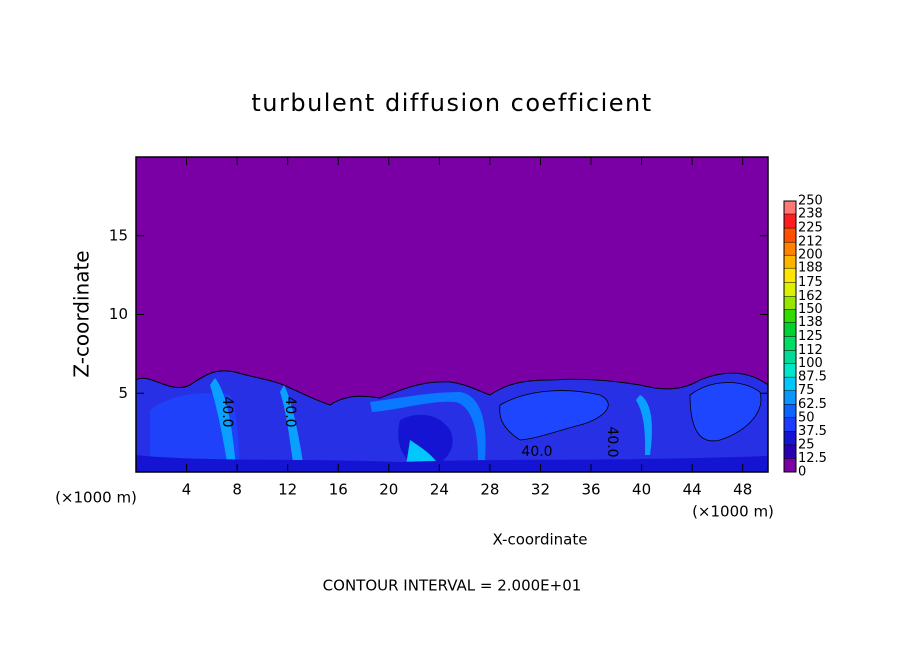  I want to click on y-tick-label: 10, so click(118, 314).